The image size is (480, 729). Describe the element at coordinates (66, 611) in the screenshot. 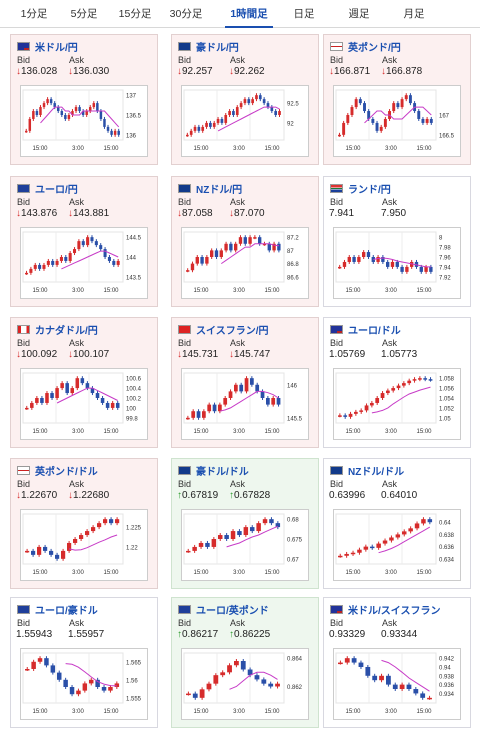

I see `pair-name: ユーロ/豪ドル` at that location.